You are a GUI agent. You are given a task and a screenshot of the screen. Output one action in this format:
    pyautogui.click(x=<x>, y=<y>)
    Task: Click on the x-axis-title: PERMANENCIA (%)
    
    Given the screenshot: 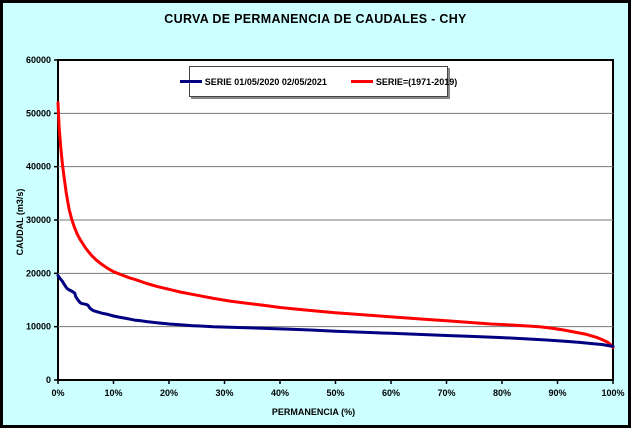 What is the action you would take?
    pyautogui.click(x=313, y=412)
    